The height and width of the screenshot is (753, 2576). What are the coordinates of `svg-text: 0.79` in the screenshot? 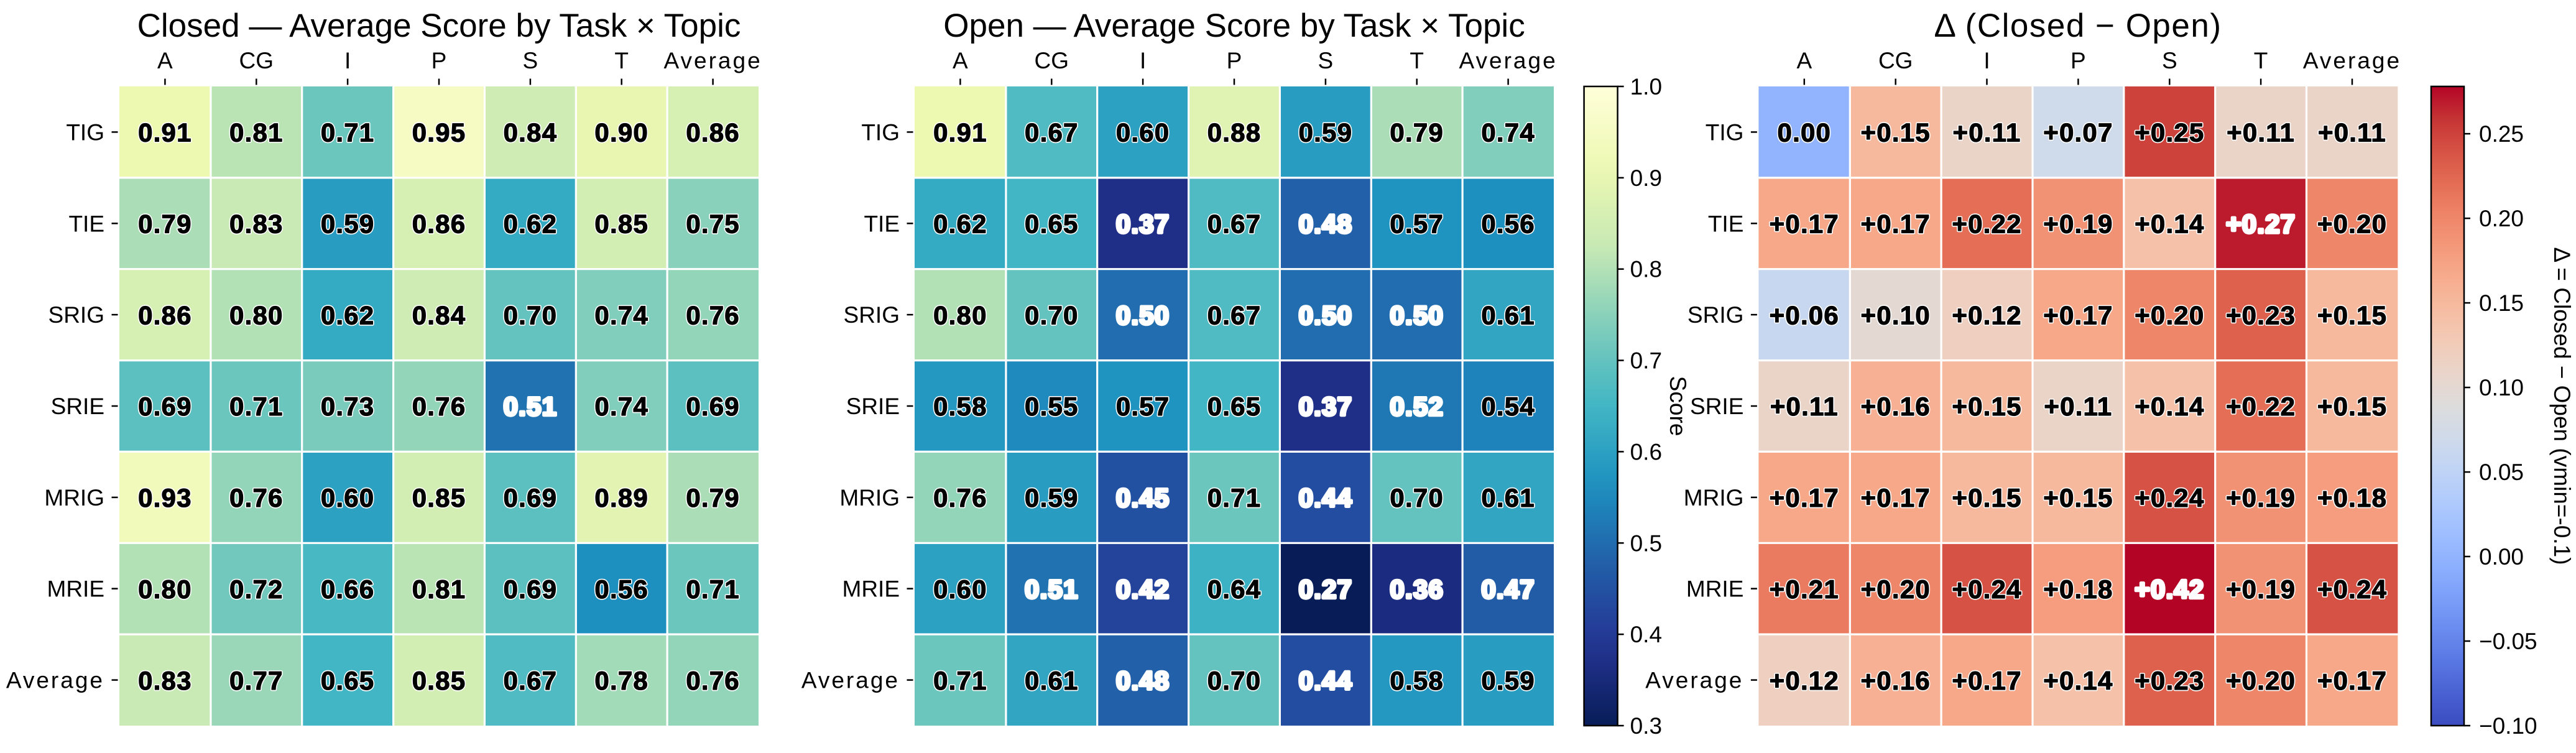 It's located at (713, 497).